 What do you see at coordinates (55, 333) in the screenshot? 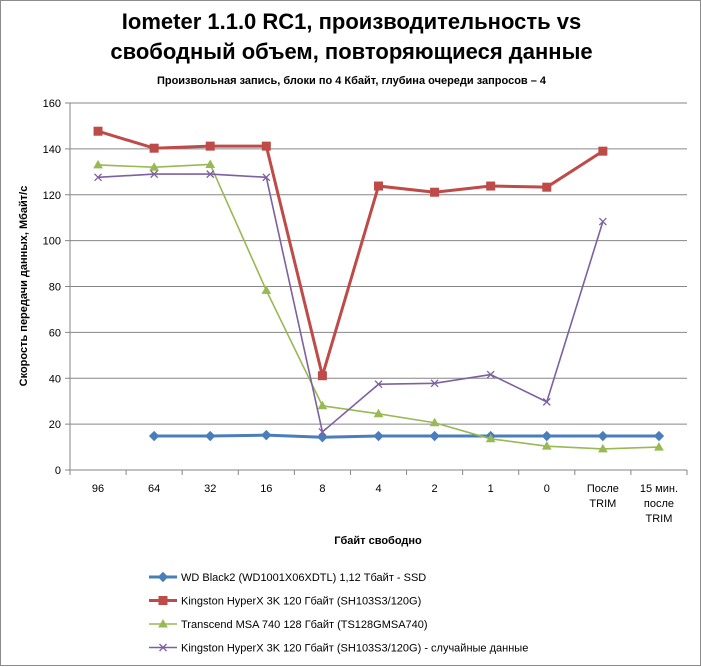
I see `y-tick-label: 60` at bounding box center [55, 333].